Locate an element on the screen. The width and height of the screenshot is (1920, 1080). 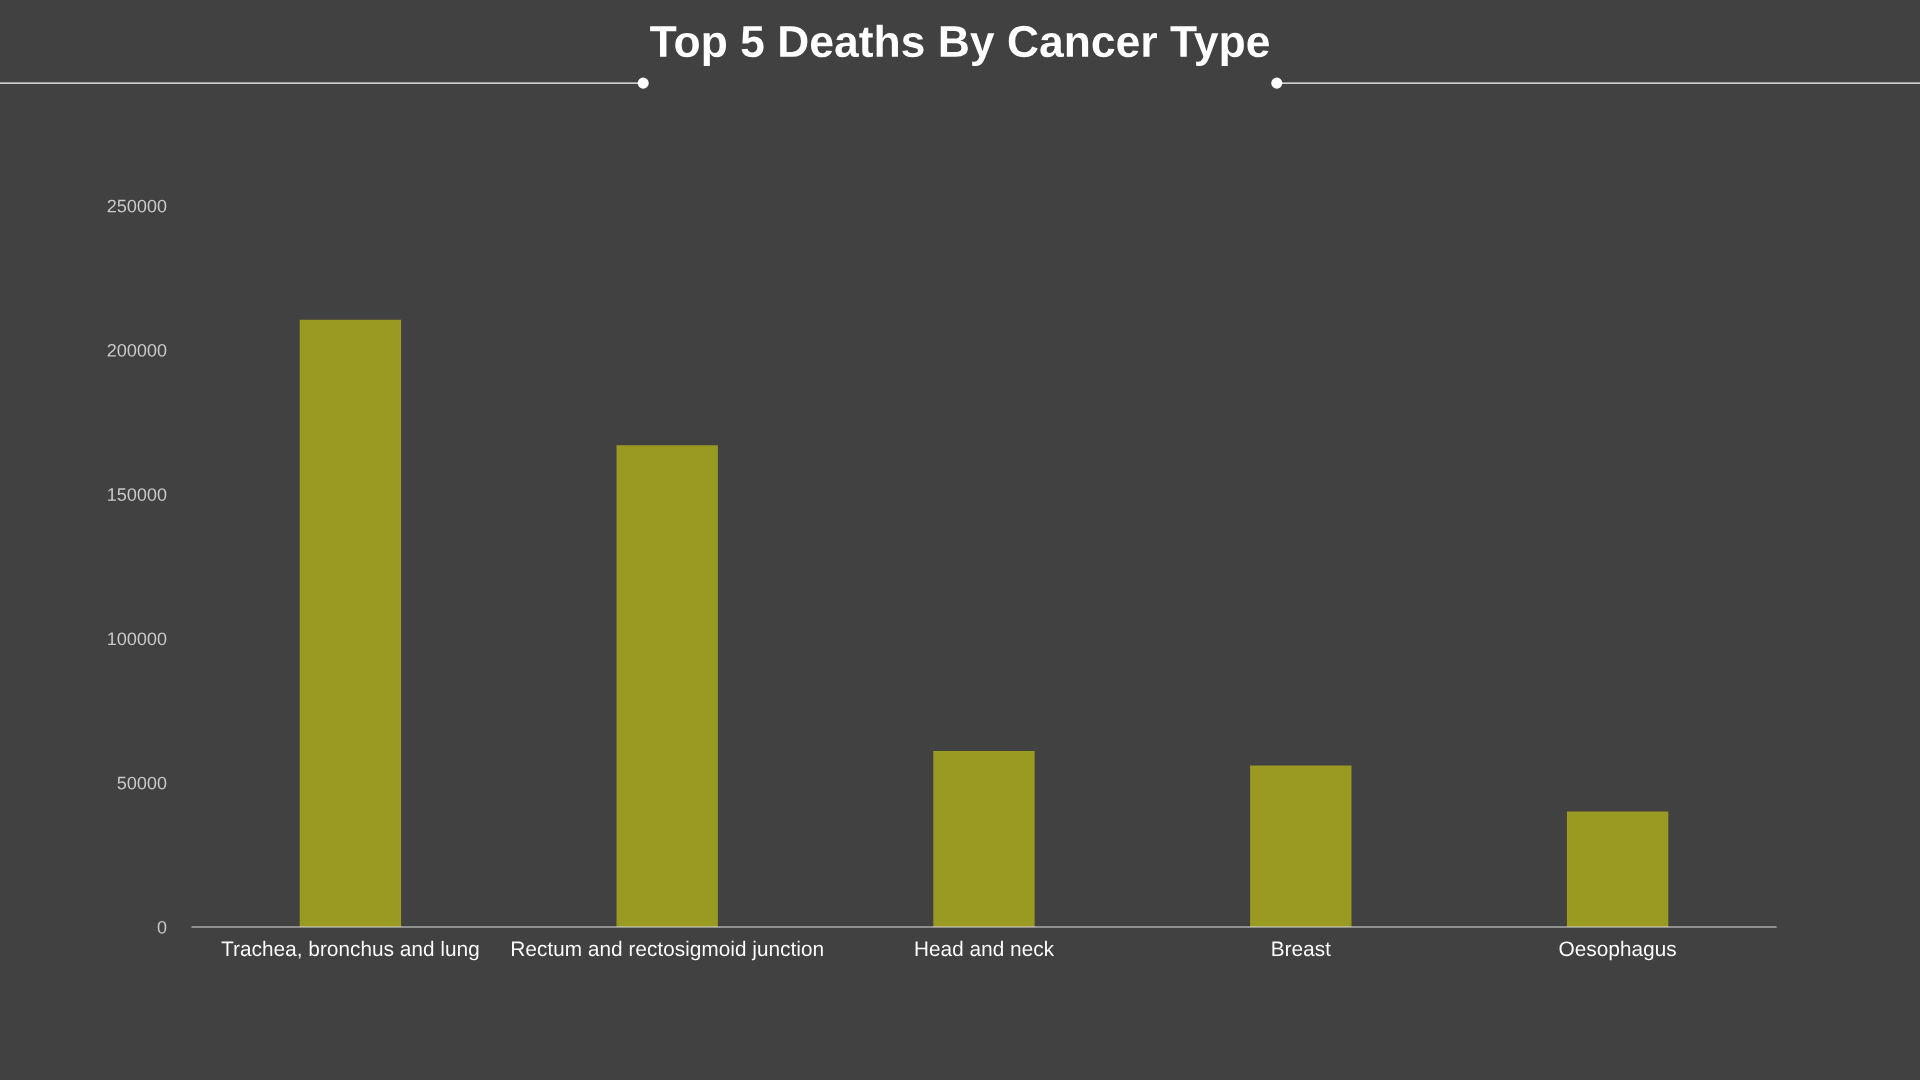
x-tick-label: Oesophagus is located at coordinates (1617, 950).